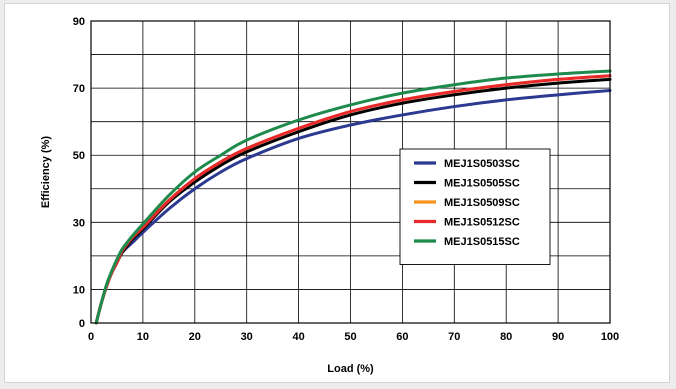 This screenshot has height=389, width=676. I want to click on x-tick-label: 0, so click(91, 337).